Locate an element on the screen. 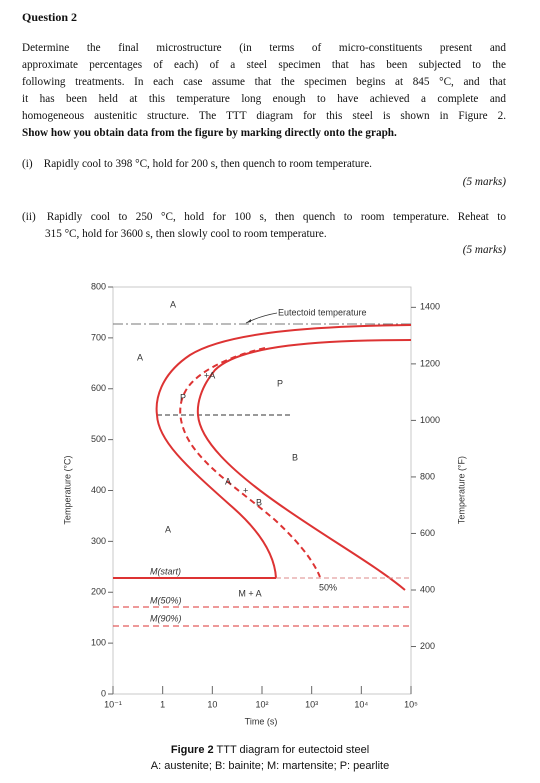  annotation: M(start) is located at coordinates (165, 571).